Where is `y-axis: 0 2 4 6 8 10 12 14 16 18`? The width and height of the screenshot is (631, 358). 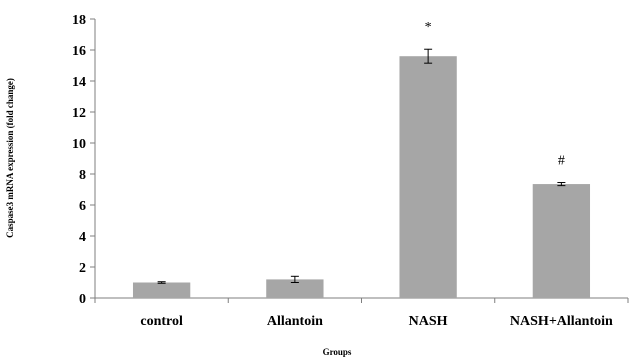
y-axis: 0 2 4 6 8 10 12 14 16 18 is located at coordinates (84, 160).